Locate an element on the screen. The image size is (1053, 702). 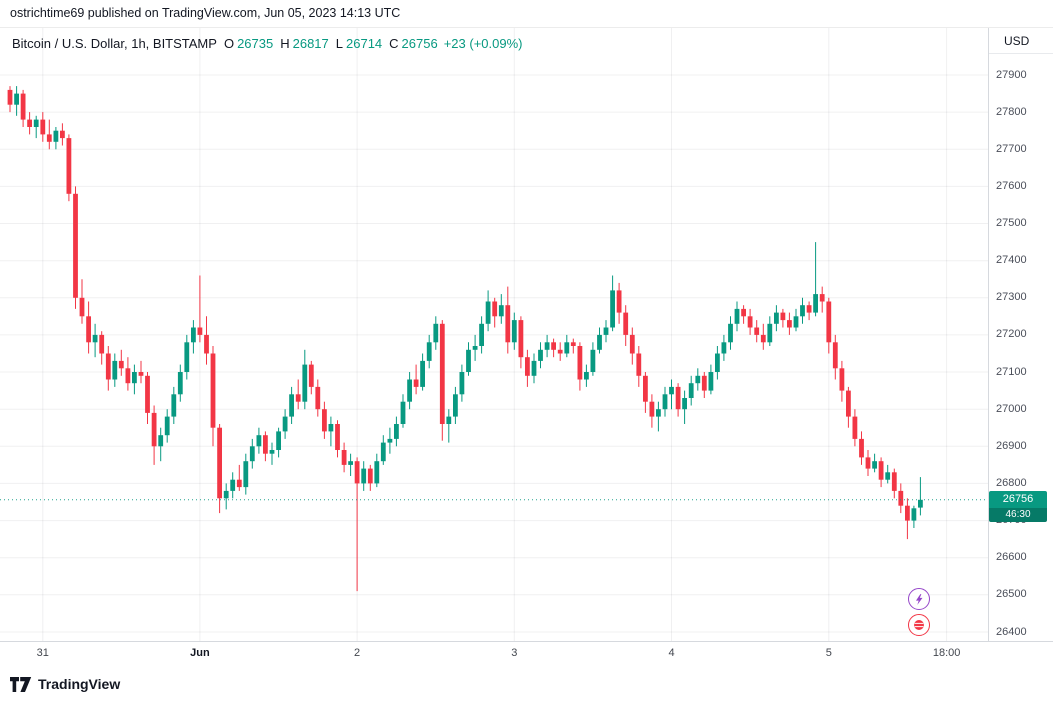
ohlc-high-value: 26817 is located at coordinates (310, 43).